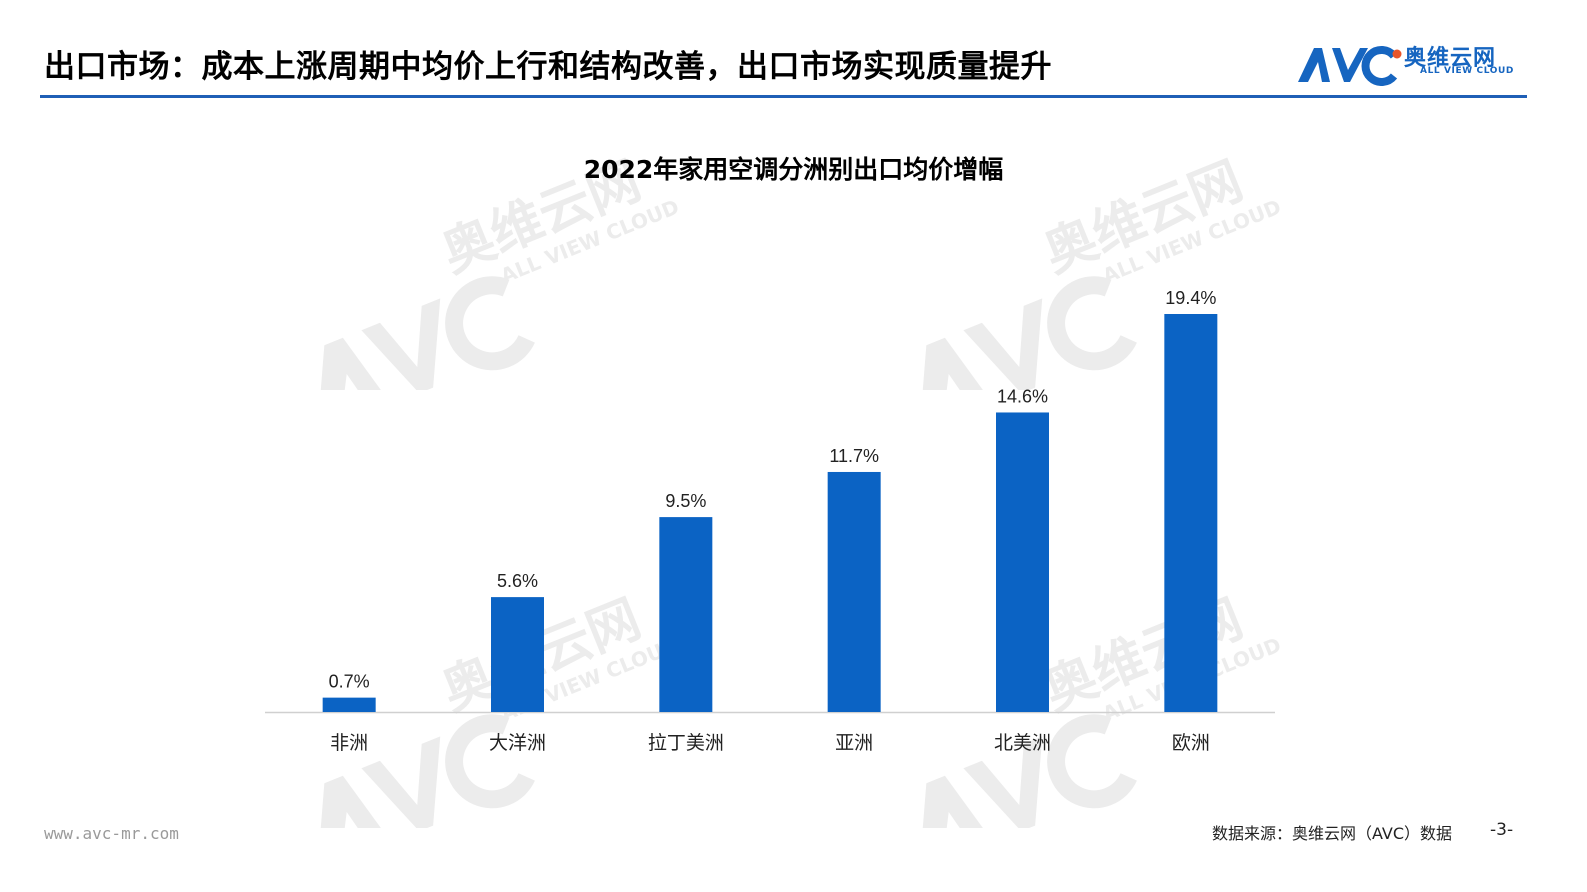  I want to click on x-tick-label: 拉丁美洲, so click(686, 743).